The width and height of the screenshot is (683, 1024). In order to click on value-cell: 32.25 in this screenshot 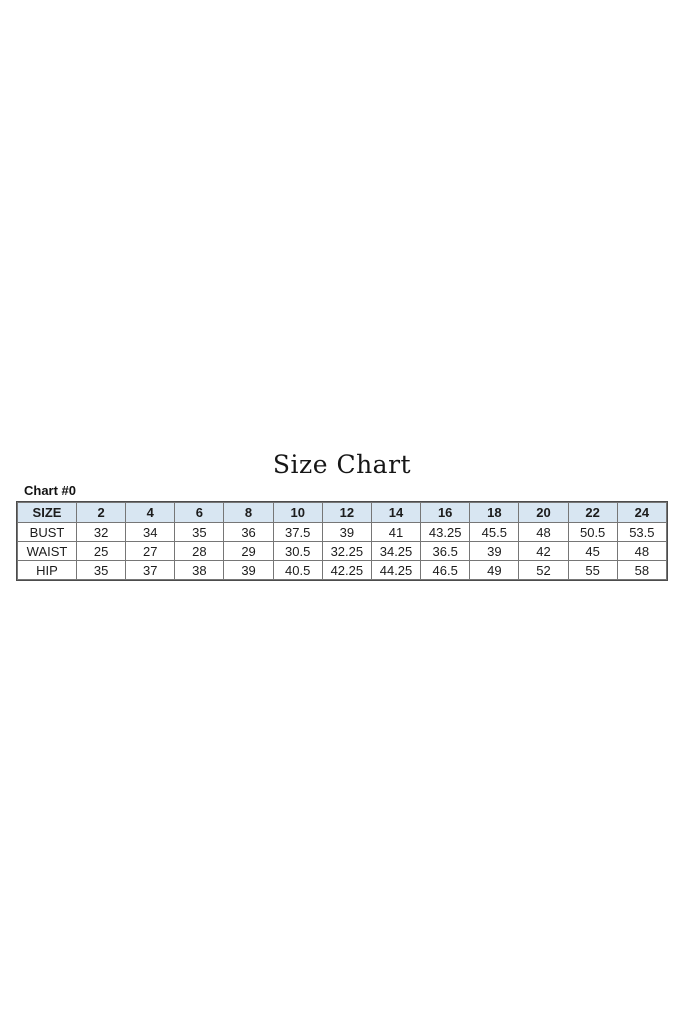, I will do `click(346, 551)`.